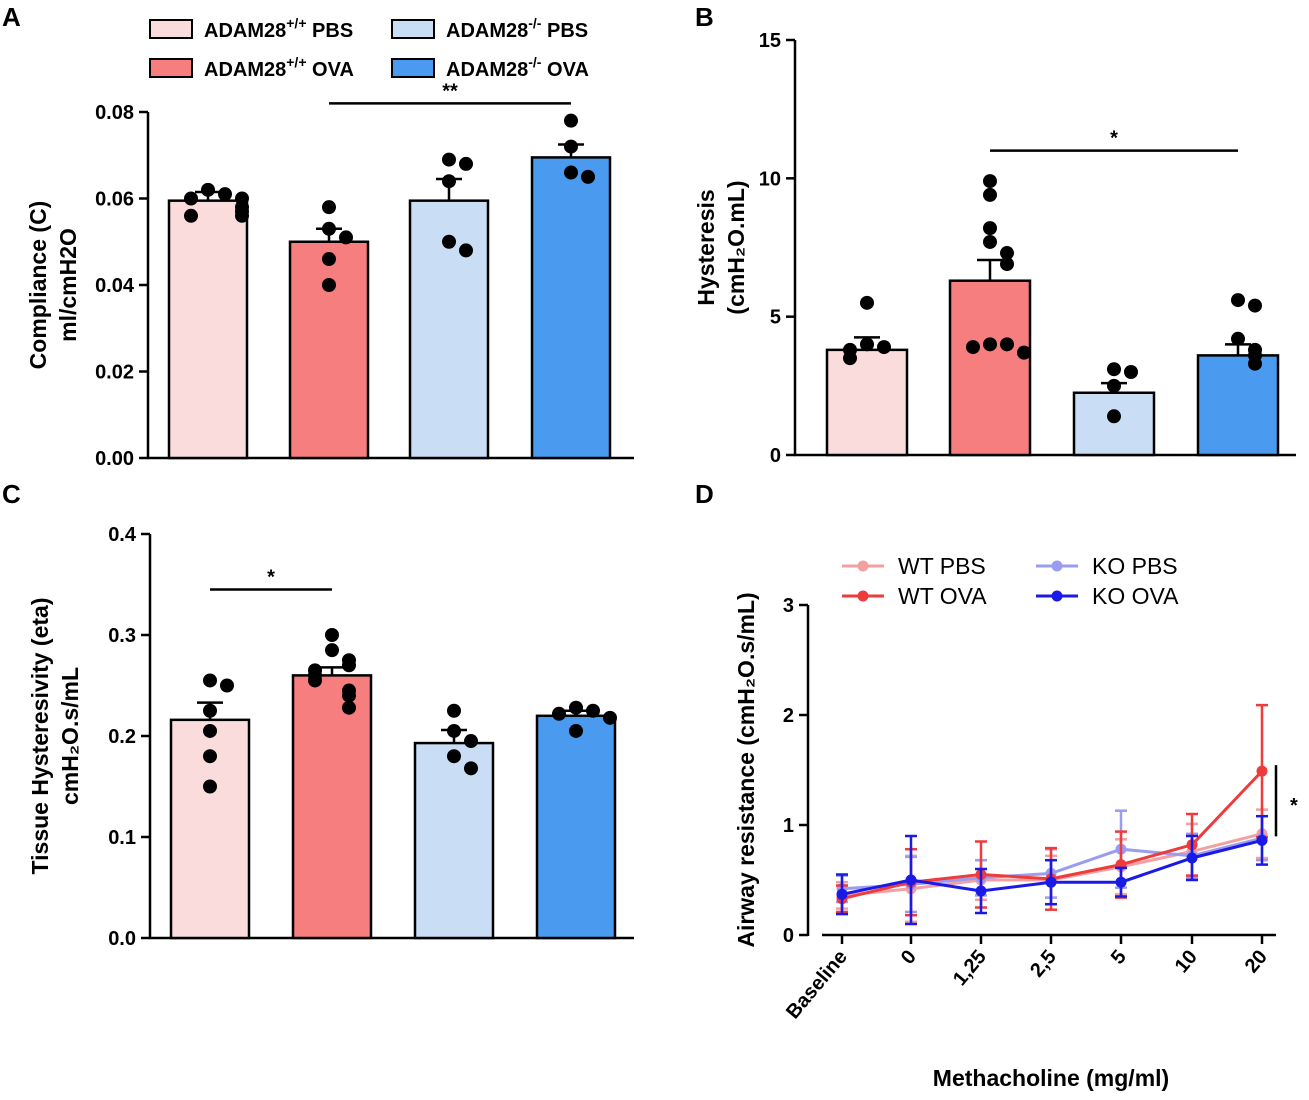 The image size is (1309, 1100). Describe the element at coordinates (1043, 963) in the screenshot. I see `x-tick-label: 2,5` at that location.